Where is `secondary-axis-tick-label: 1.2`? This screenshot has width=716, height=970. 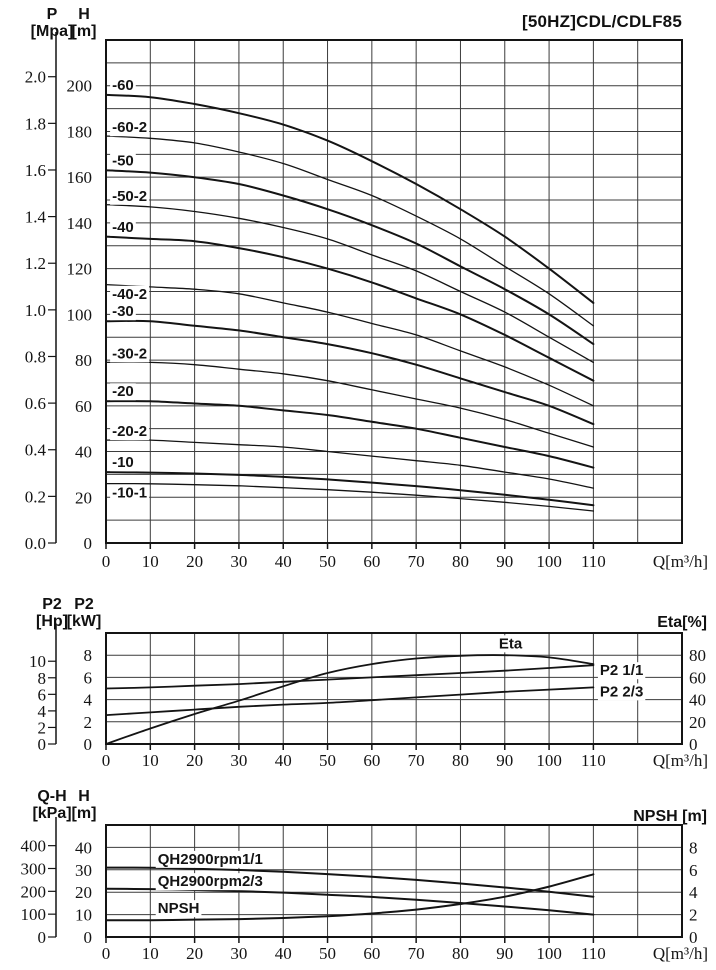 secondary-axis-tick-label: 1.2 is located at coordinates (35, 263).